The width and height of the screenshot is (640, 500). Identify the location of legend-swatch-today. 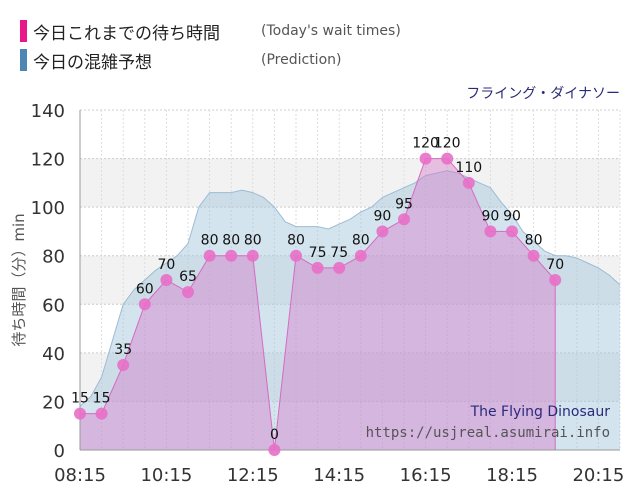
(23, 31).